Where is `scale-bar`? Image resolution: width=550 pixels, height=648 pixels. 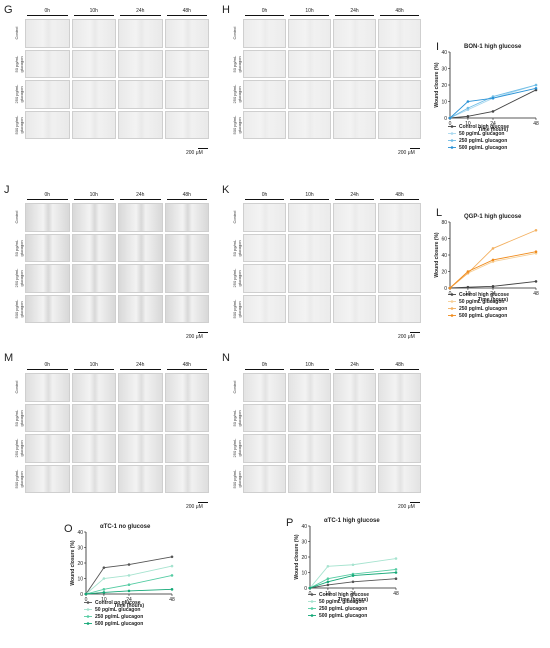 scale-bar is located at coordinates (203, 332).